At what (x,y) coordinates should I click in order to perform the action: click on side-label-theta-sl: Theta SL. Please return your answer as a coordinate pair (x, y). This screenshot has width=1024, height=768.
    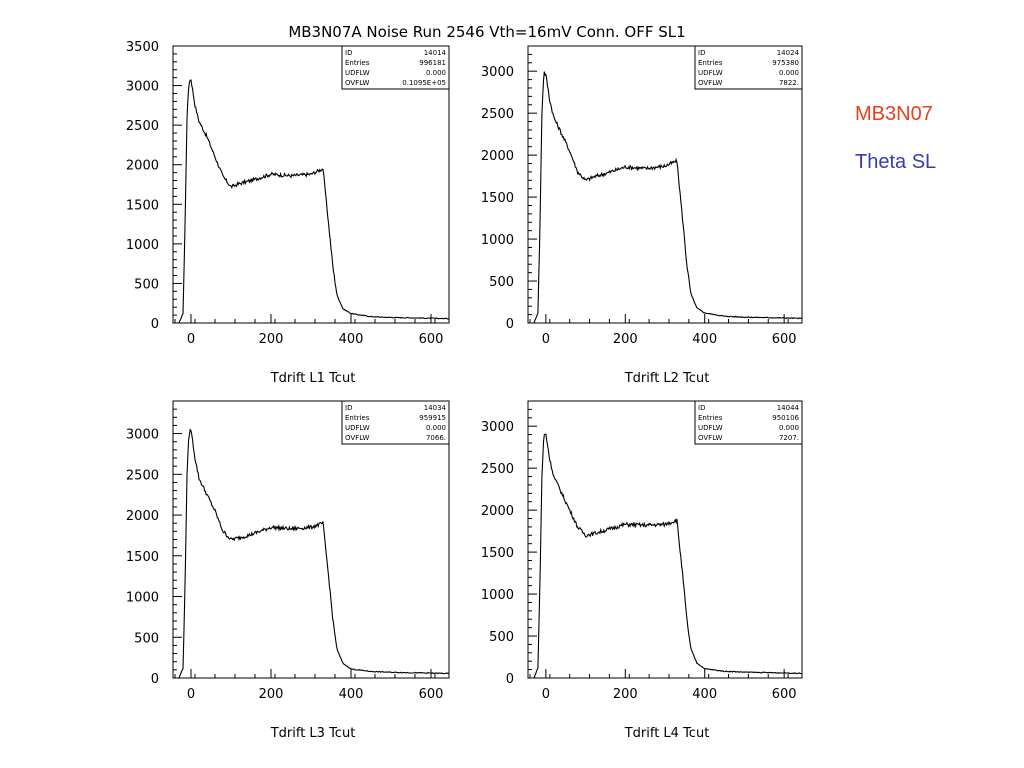
    Looking at the image, I should click on (896, 162).